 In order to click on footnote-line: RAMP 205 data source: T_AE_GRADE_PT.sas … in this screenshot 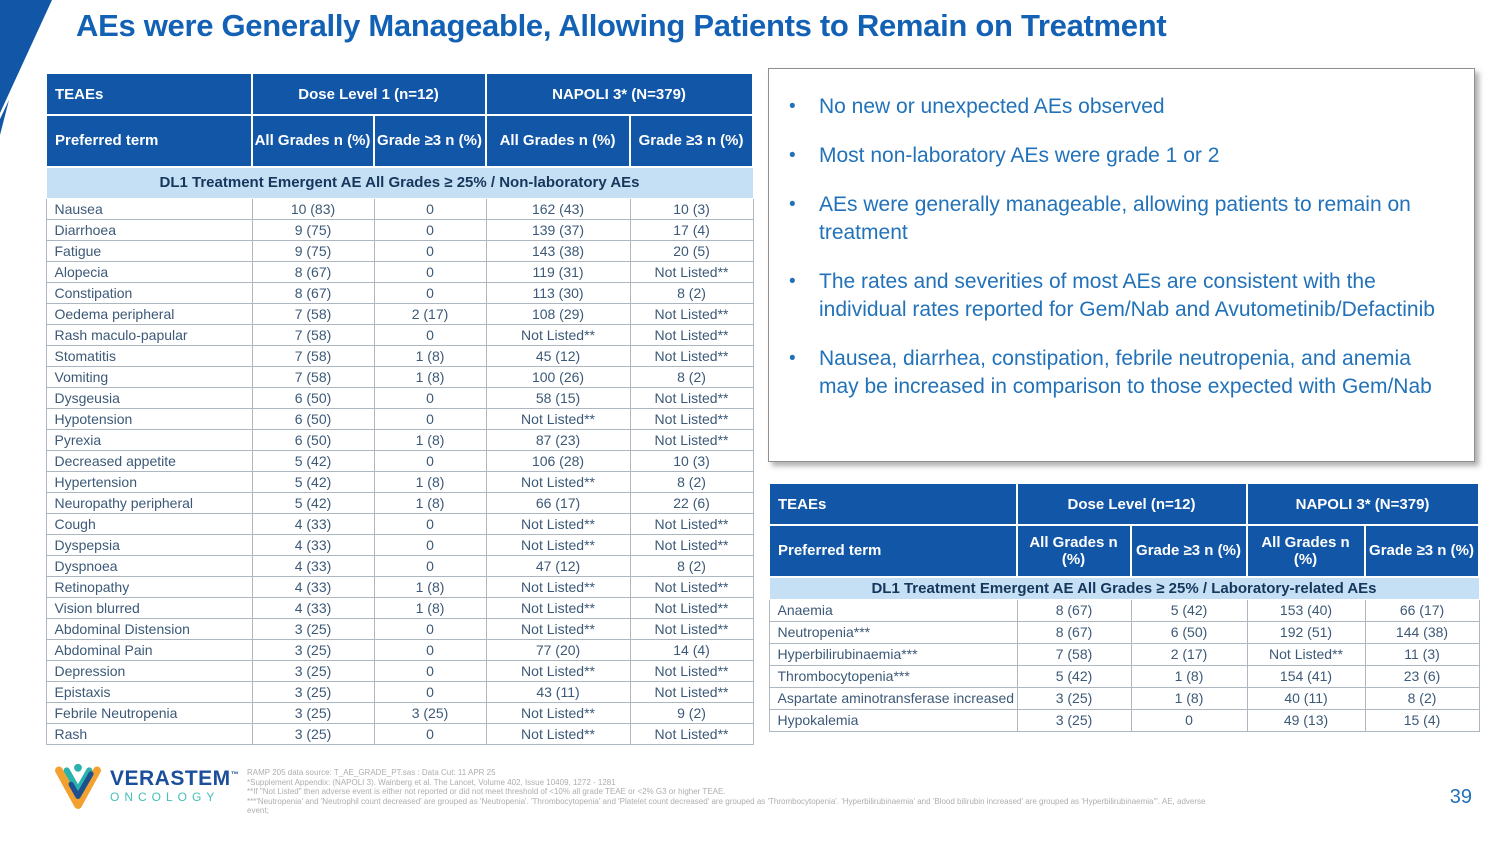, I will do `click(371, 772)`.